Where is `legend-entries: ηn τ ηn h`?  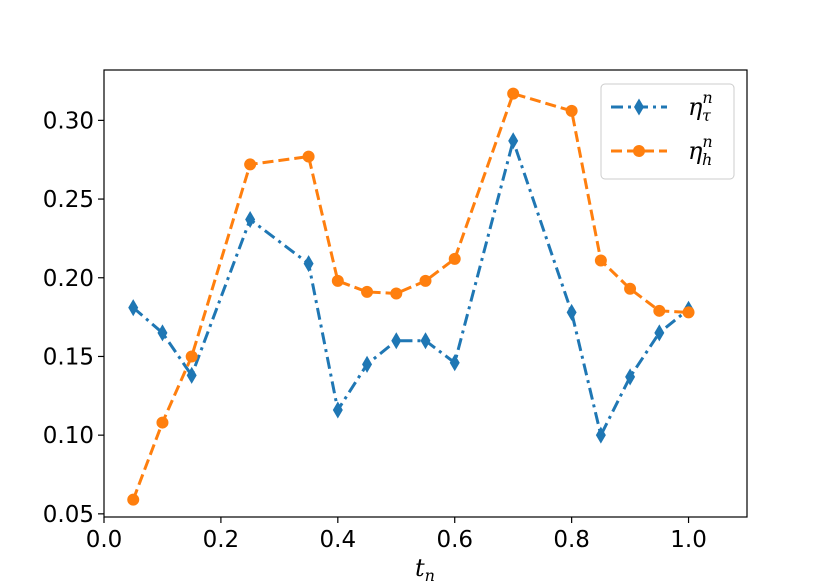 legend-entries: ηn τ ηn h is located at coordinates (662, 128).